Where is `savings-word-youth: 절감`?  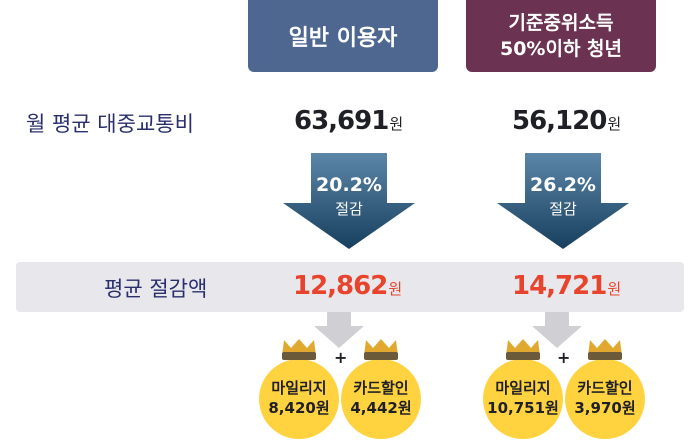 savings-word-youth: 절감 is located at coordinates (563, 209).